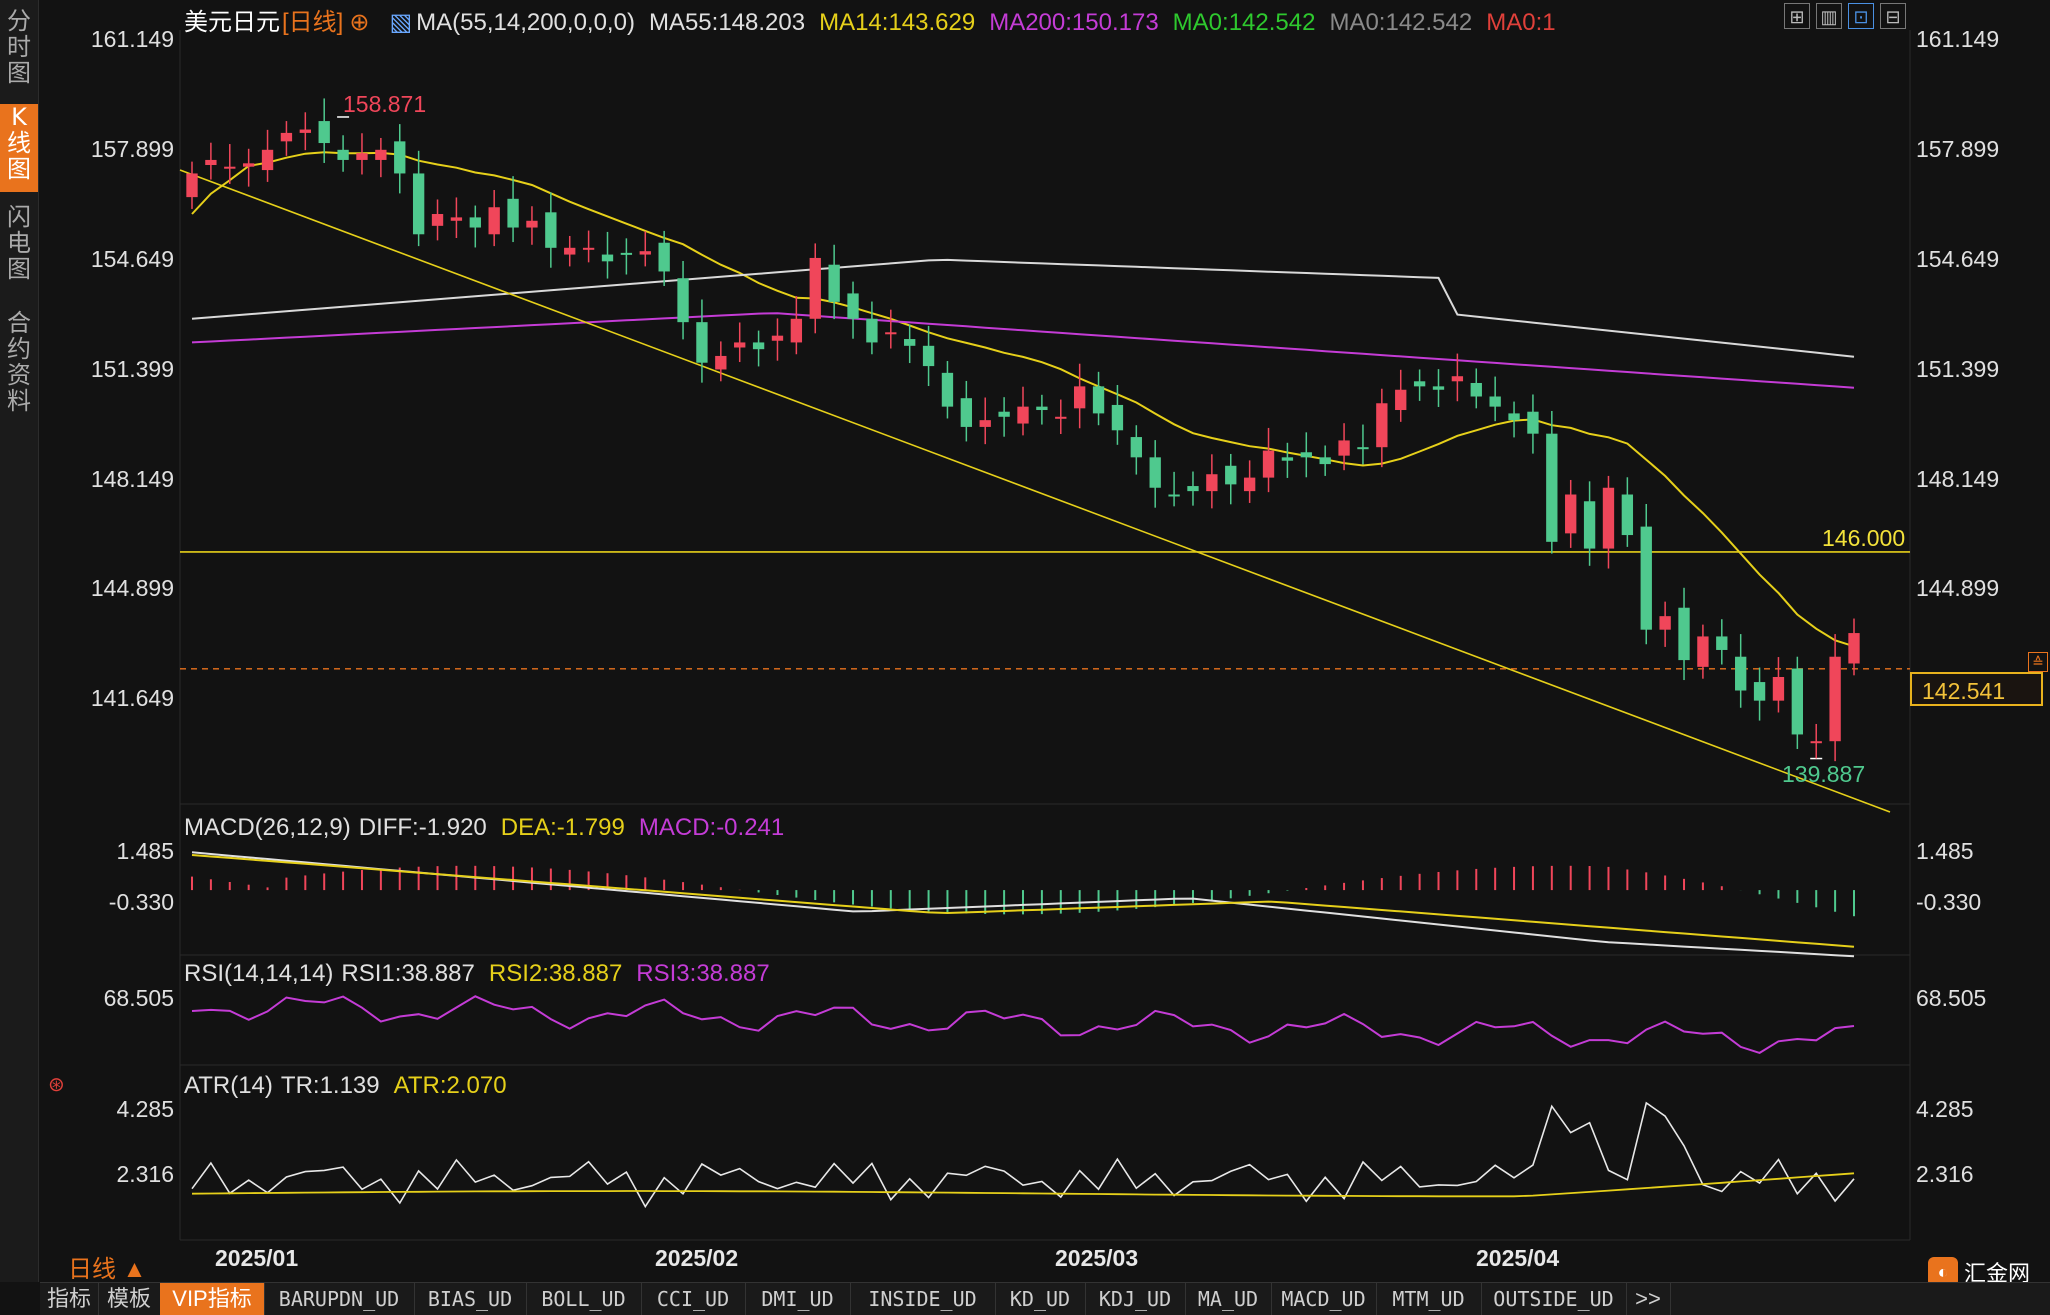 This screenshot has width=2050, height=1315. Describe the element at coordinates (401, 22) in the screenshot. I see `indicator-icon: ▧` at that location.